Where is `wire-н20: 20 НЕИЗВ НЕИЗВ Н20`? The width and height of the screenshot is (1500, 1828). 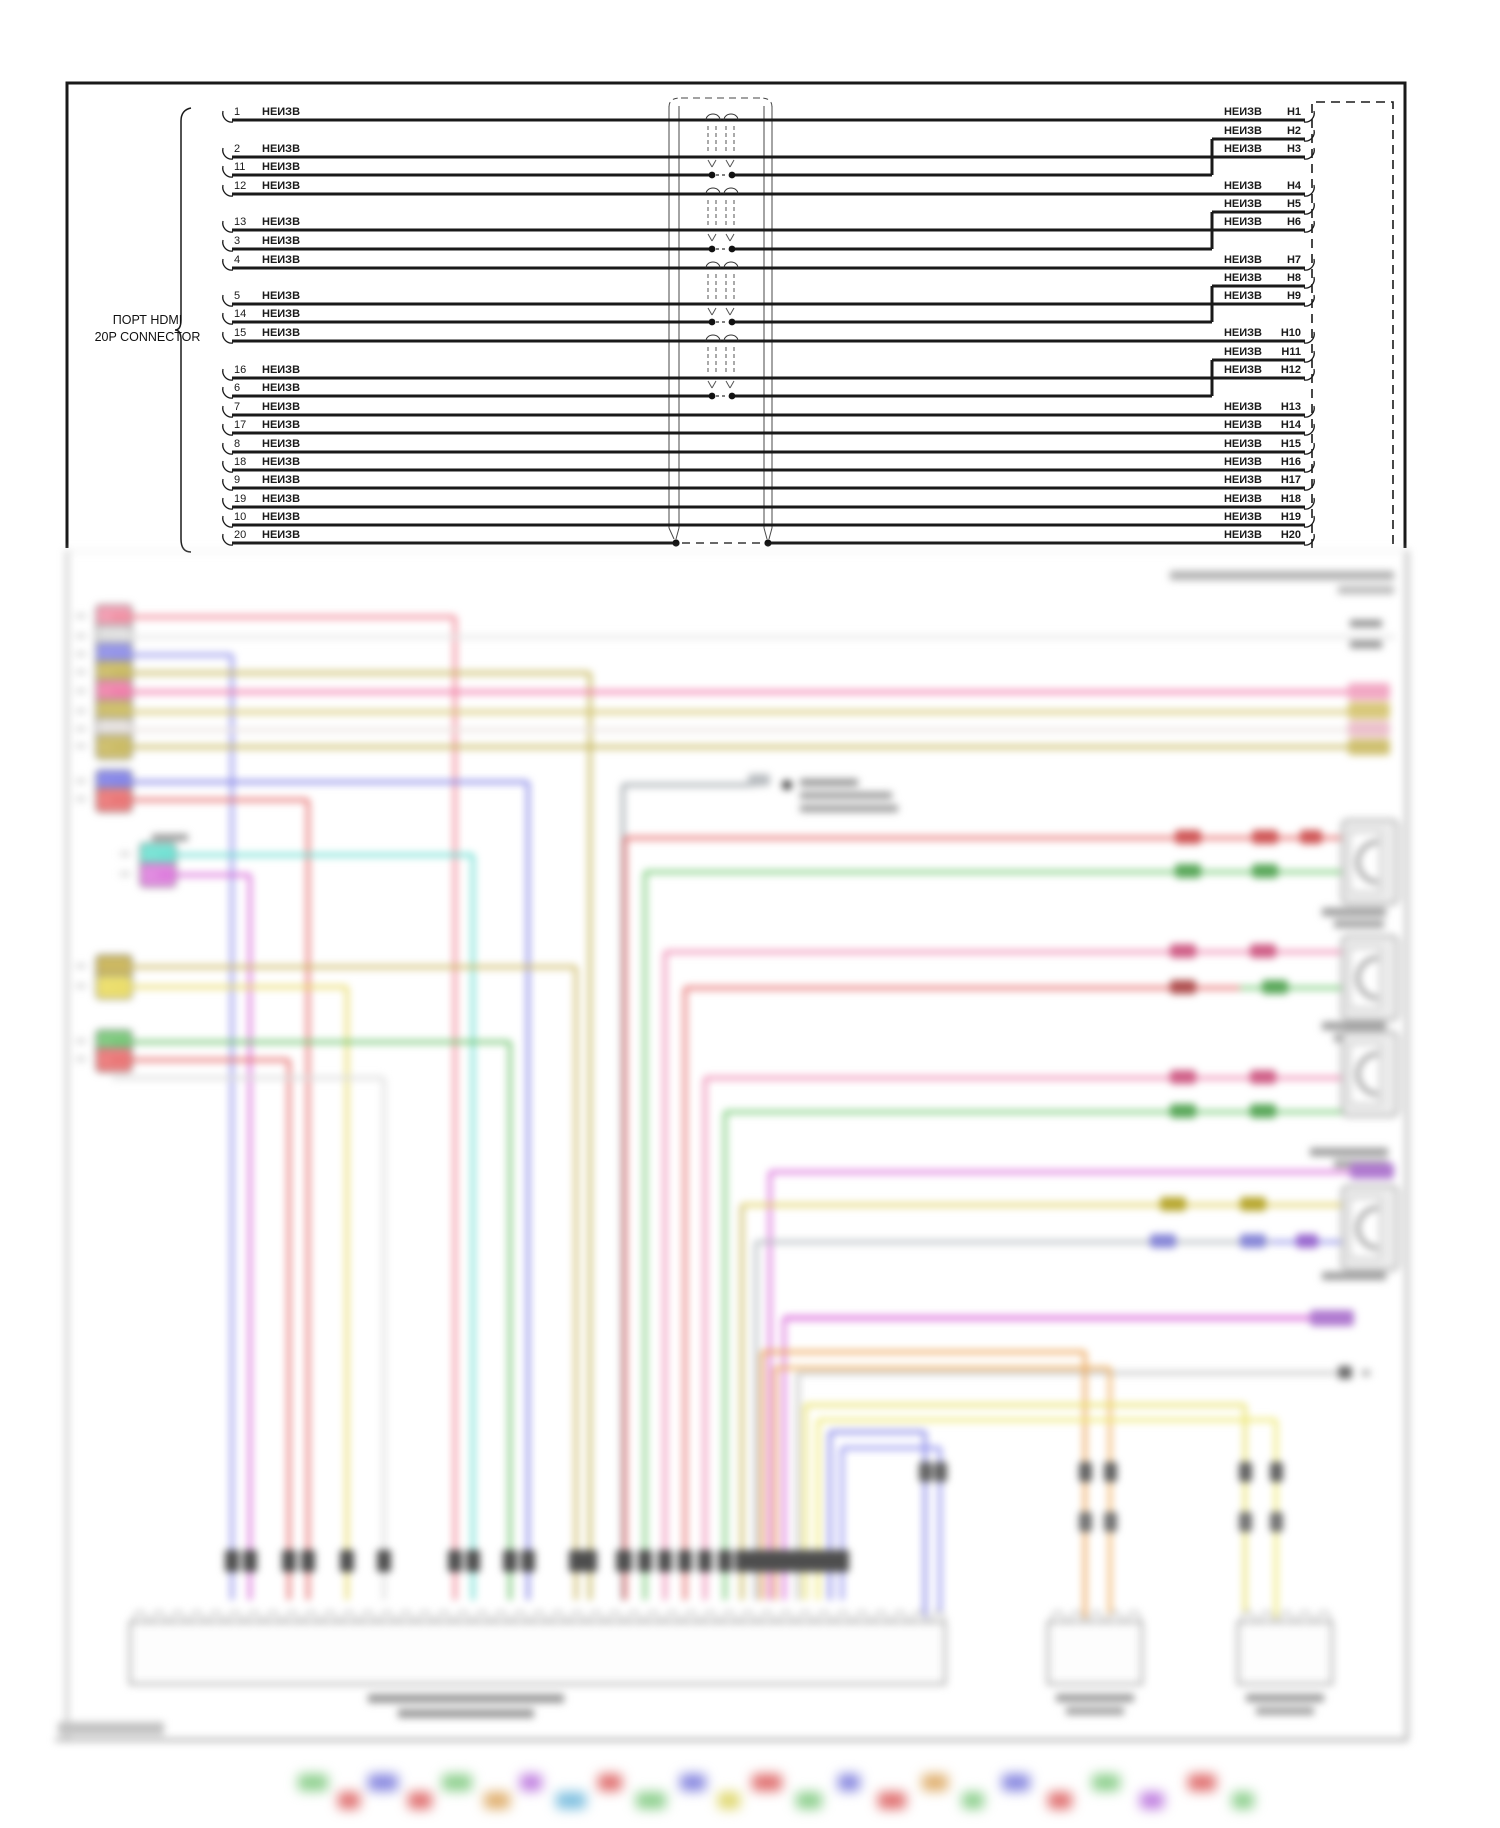
wire-н20: 20 НЕИЗВ НЕИЗВ Н20 is located at coordinates (768, 538).